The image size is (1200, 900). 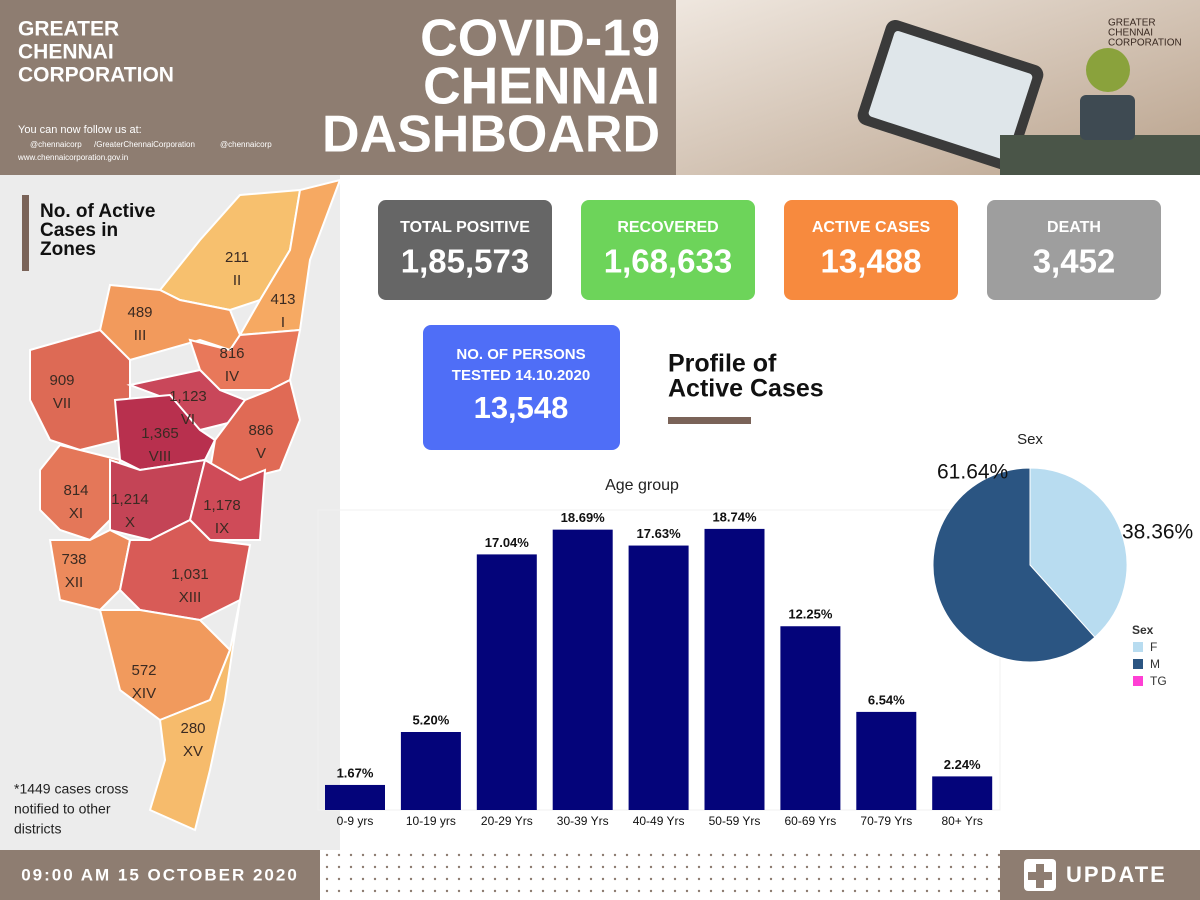 I want to click on update-icon-plus, so click(x=1040, y=876).